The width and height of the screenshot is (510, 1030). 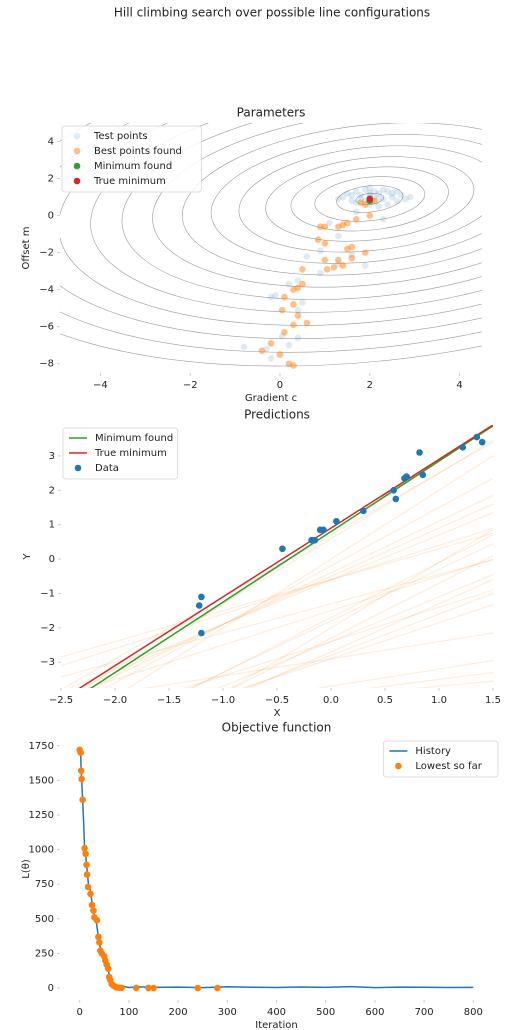 I want to click on legend-label: Minimum found, so click(x=134, y=438).